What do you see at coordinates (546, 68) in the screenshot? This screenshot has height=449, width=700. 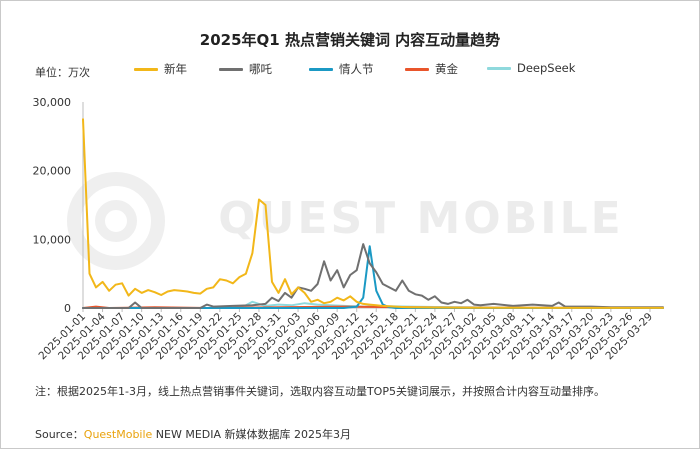 I see `legend-label: DeepSeek` at bounding box center [546, 68].